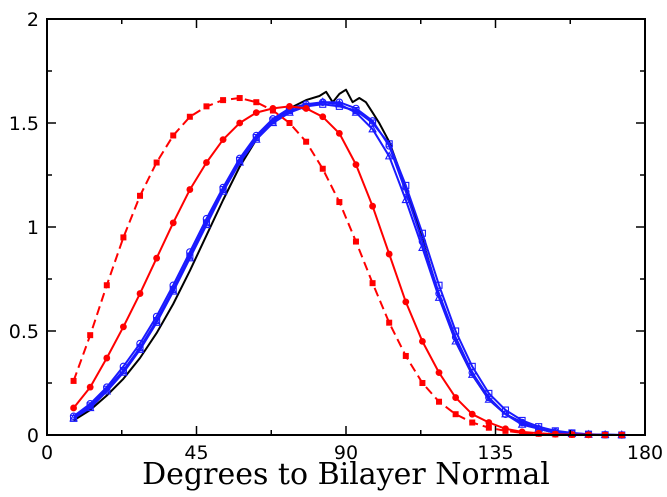 This screenshot has height=497, width=667. Describe the element at coordinates (645, 453) in the screenshot. I see `x-tick-label: 180` at that location.